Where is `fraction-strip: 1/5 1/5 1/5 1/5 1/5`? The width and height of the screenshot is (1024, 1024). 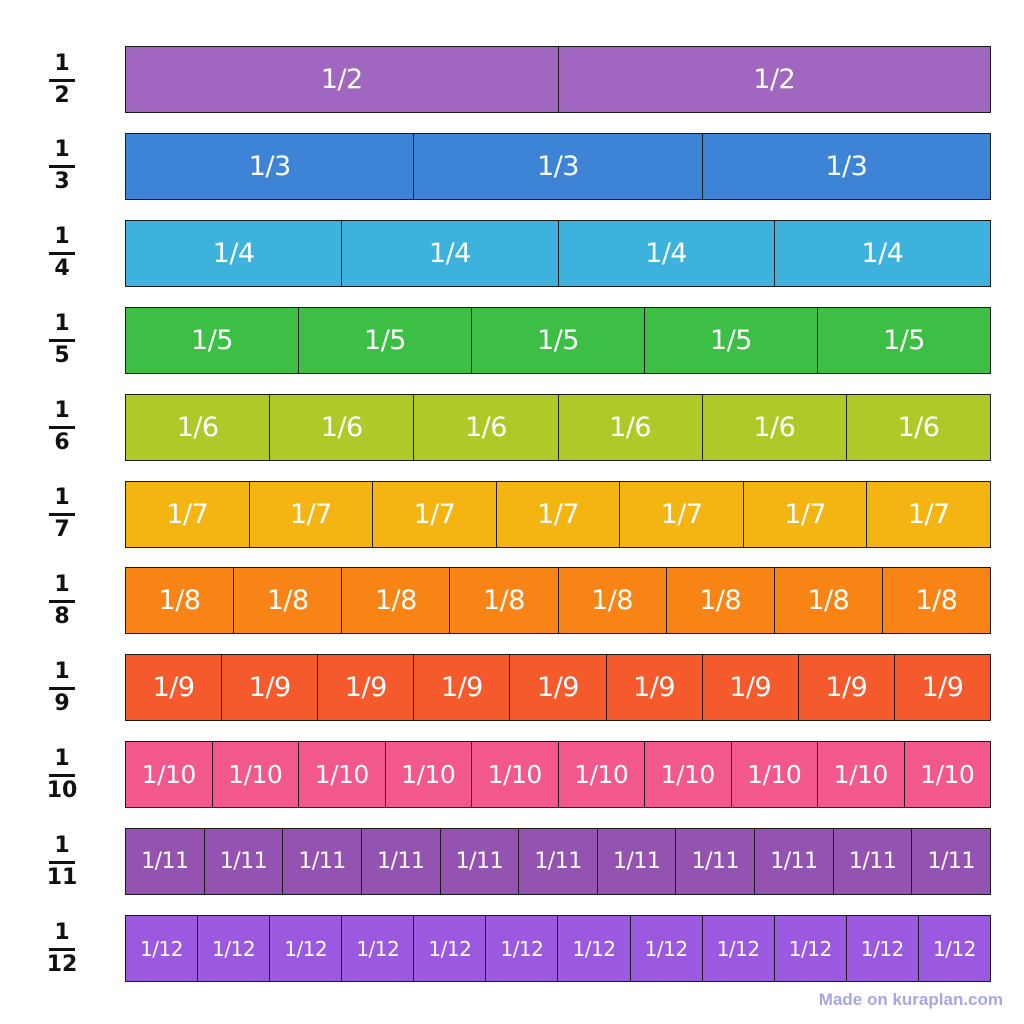
fraction-strip: 1/5 1/5 1/5 1/5 1/5 is located at coordinates (558, 340).